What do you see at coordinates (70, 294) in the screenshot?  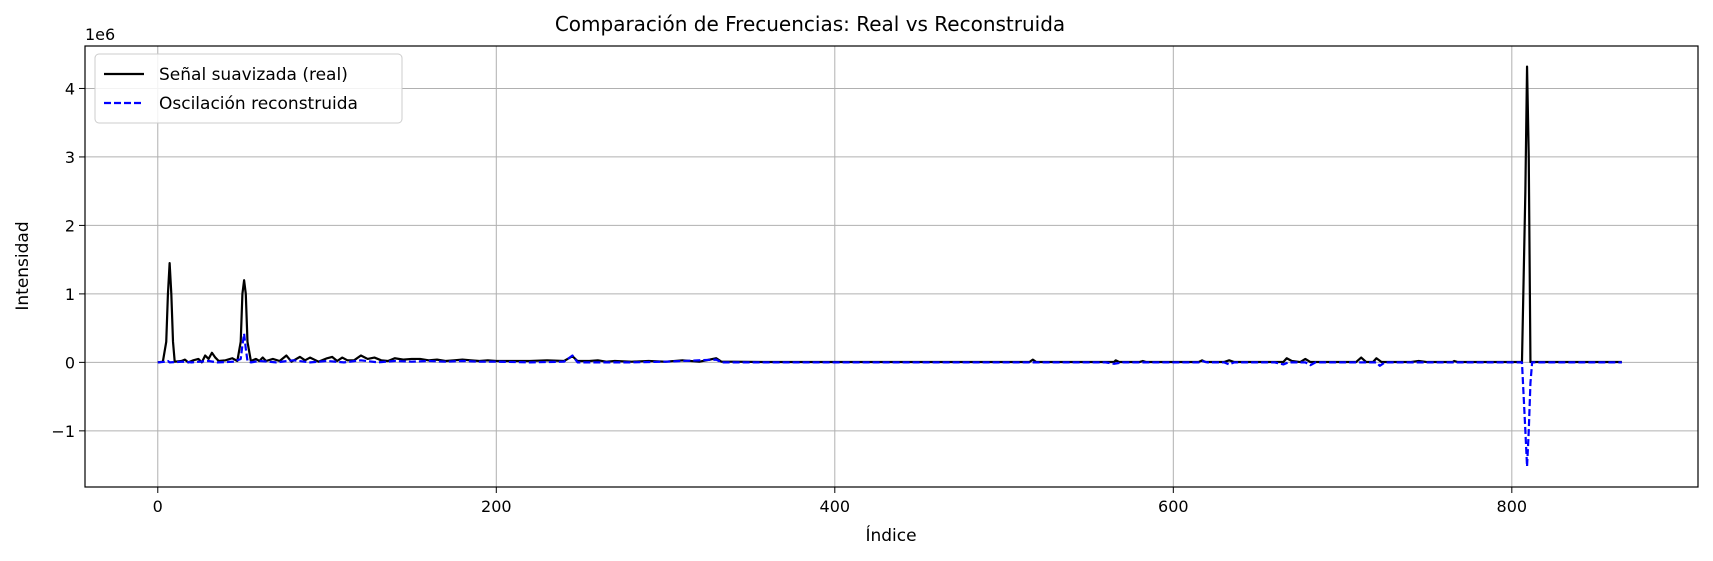 I see `y-tick-label: 1` at bounding box center [70, 294].